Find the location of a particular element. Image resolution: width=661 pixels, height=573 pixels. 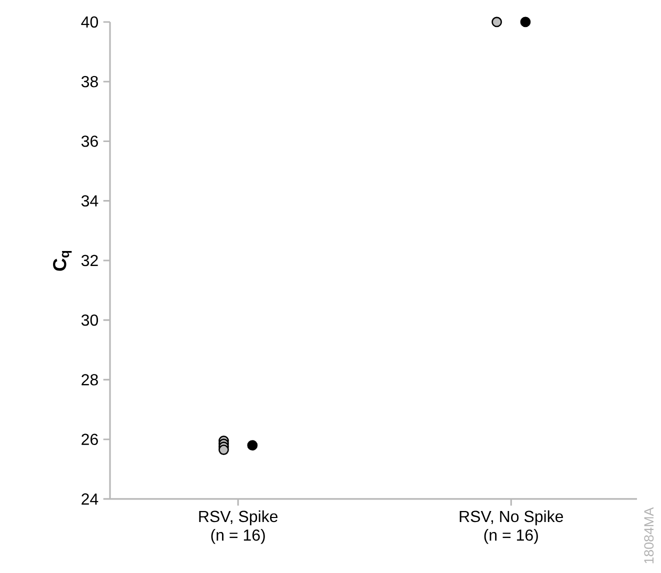

y-tick-label: 26 is located at coordinates (90, 440).